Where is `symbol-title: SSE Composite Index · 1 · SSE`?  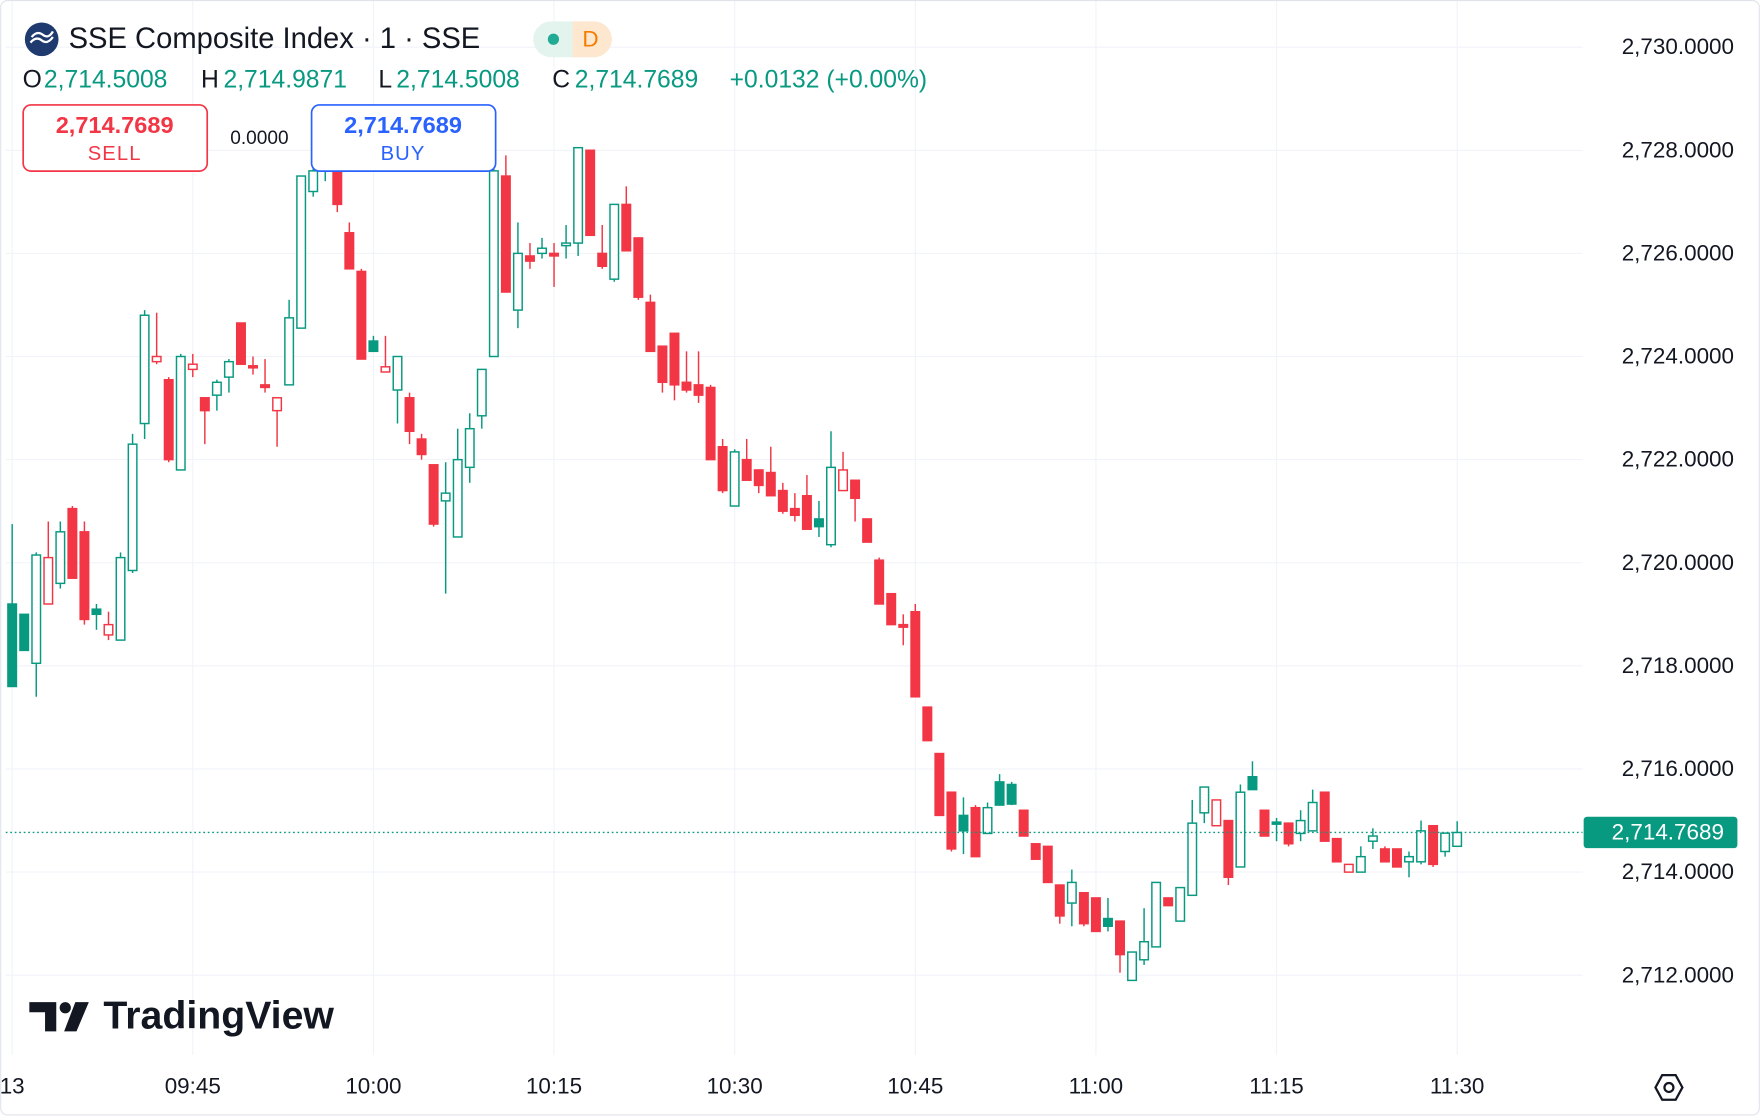
symbol-title: SSE Composite Index · 1 · SSE is located at coordinates (275, 39).